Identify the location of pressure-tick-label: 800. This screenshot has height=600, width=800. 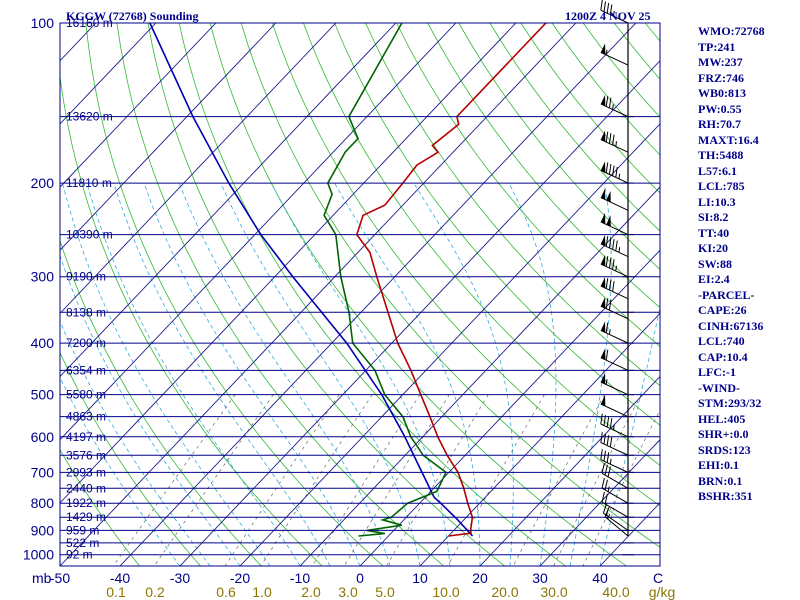
(43, 503).